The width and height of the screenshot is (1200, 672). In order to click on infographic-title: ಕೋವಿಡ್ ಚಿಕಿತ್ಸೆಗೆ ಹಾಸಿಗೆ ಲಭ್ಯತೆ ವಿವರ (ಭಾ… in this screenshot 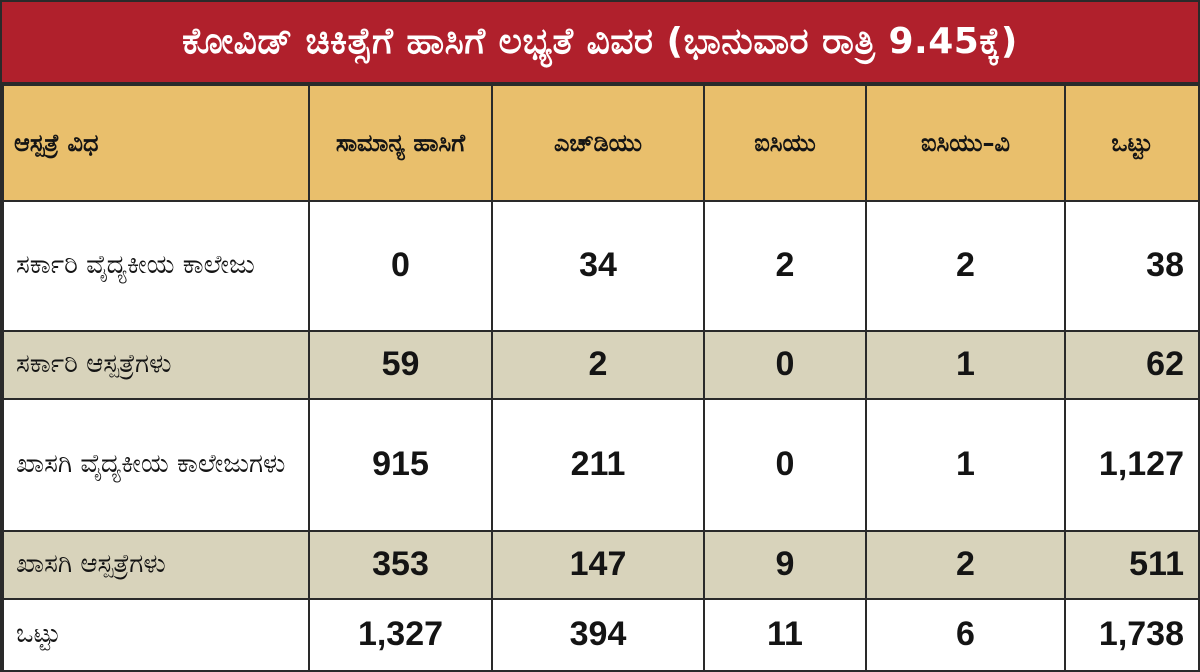, I will do `click(600, 43)`.